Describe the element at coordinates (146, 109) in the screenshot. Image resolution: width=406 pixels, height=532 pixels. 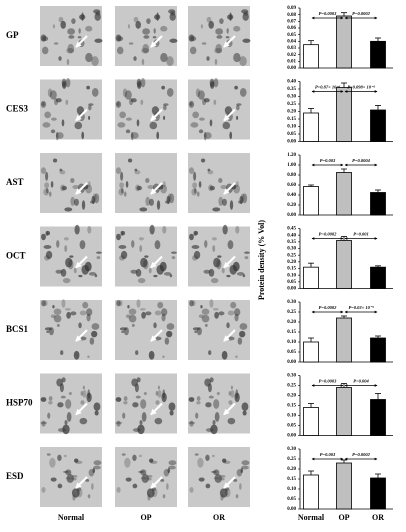
I see `gel-background` at that location.